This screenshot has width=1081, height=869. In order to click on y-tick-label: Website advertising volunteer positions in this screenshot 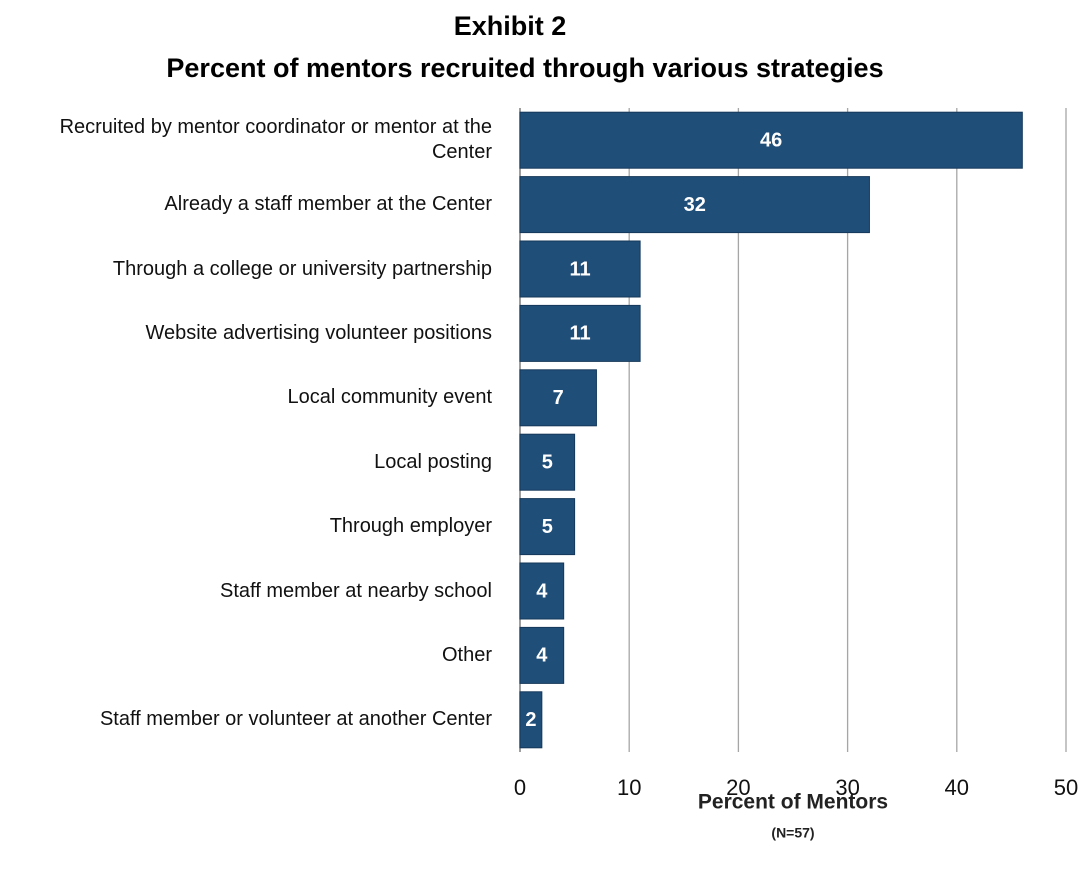, I will do `click(318, 332)`.